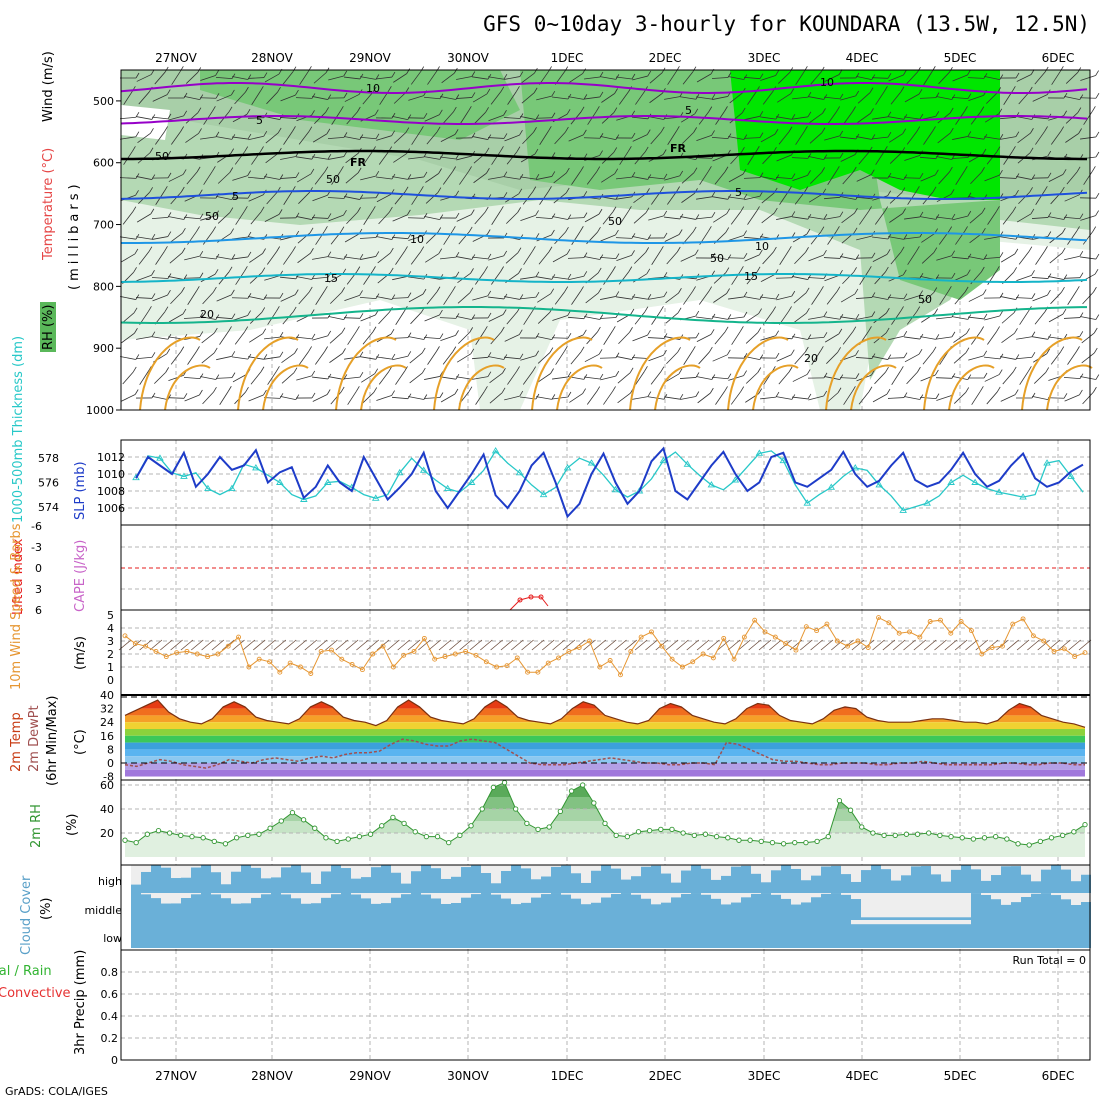 The height and width of the screenshot is (1100, 1100). Describe the element at coordinates (18, 429) in the screenshot. I see `thickness-axis-label: 1000-500mb Thickness (dm)` at that location.